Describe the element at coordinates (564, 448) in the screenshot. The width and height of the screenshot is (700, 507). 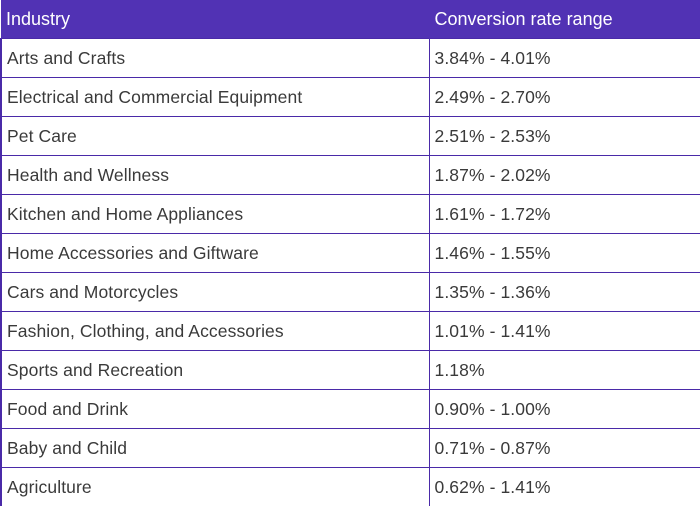
I see `conversion-range-cell: 0.71% - 0.87%` at that location.